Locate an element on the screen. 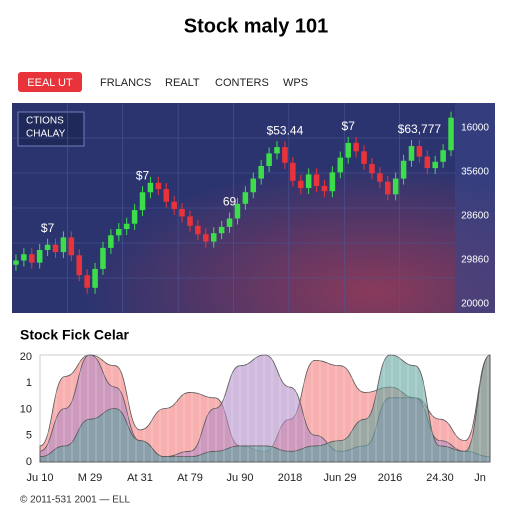  legend-text: CTIONS is located at coordinates (45, 121).